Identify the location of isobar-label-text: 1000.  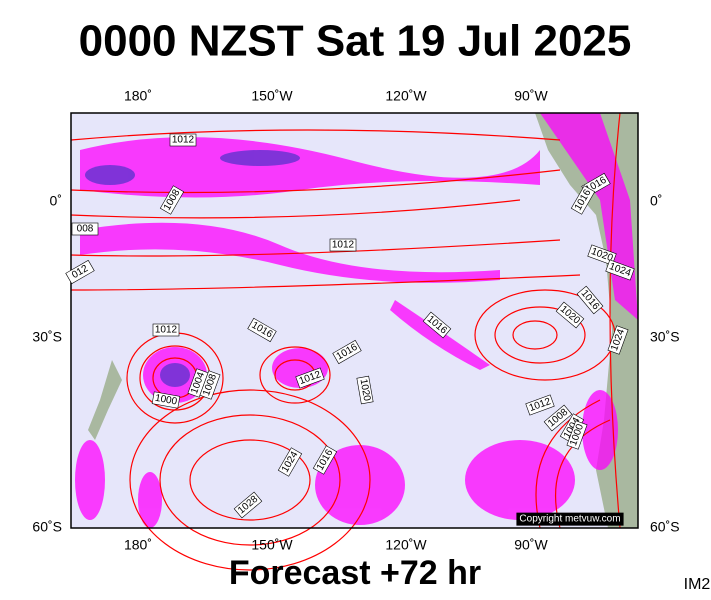
(166, 400).